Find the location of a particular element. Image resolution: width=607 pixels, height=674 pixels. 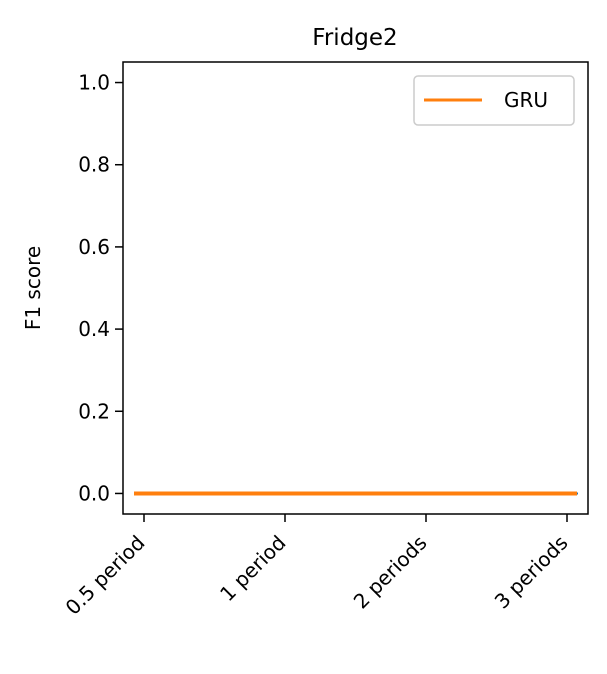

y-tick-label: 0.4 is located at coordinates (94, 329).